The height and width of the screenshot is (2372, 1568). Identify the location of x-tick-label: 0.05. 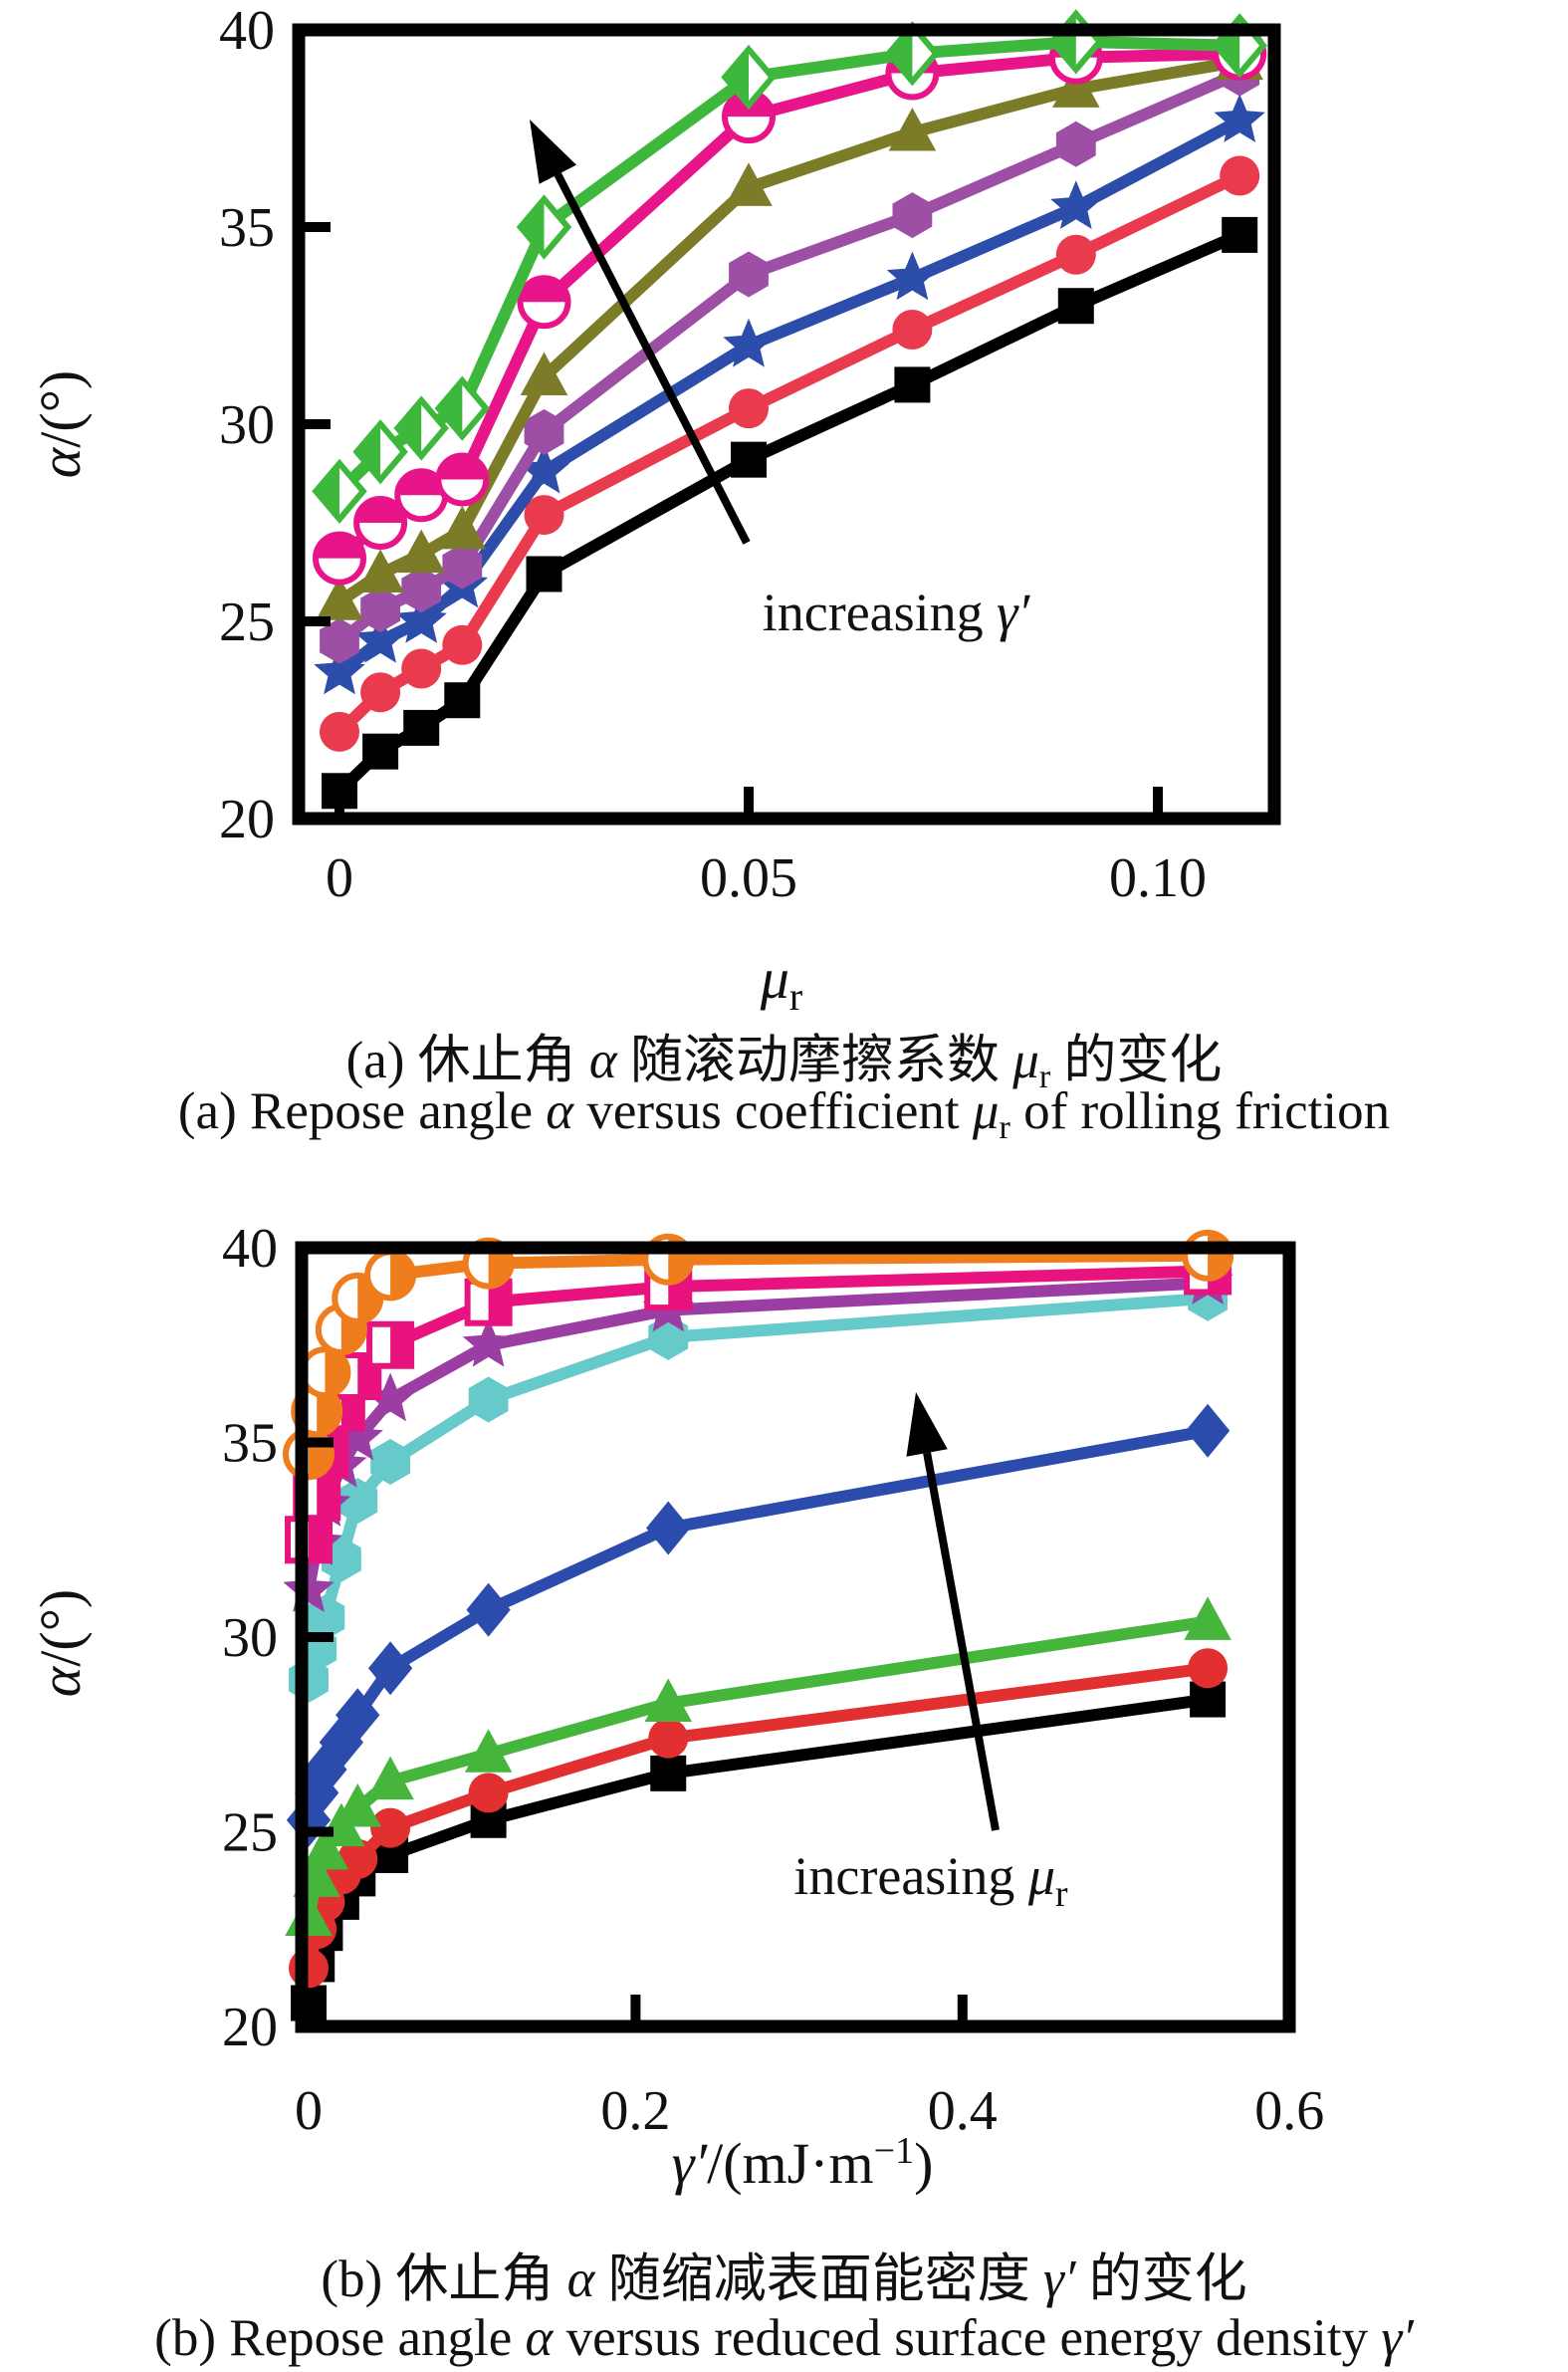
(748, 878).